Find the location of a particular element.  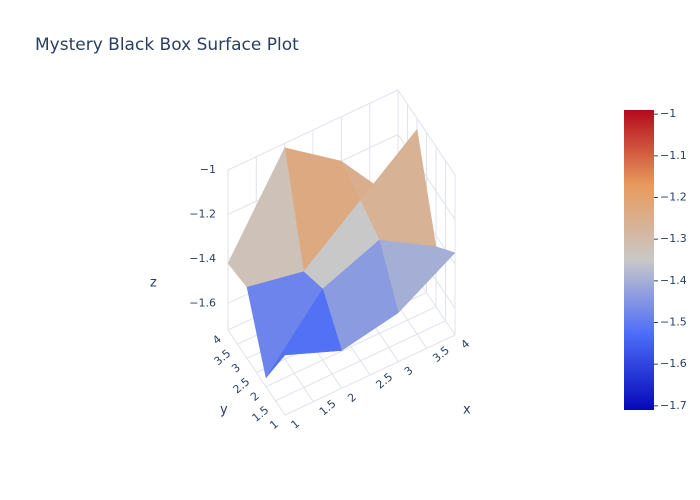

x-tick-label: 2.5 is located at coordinates (385, 380).